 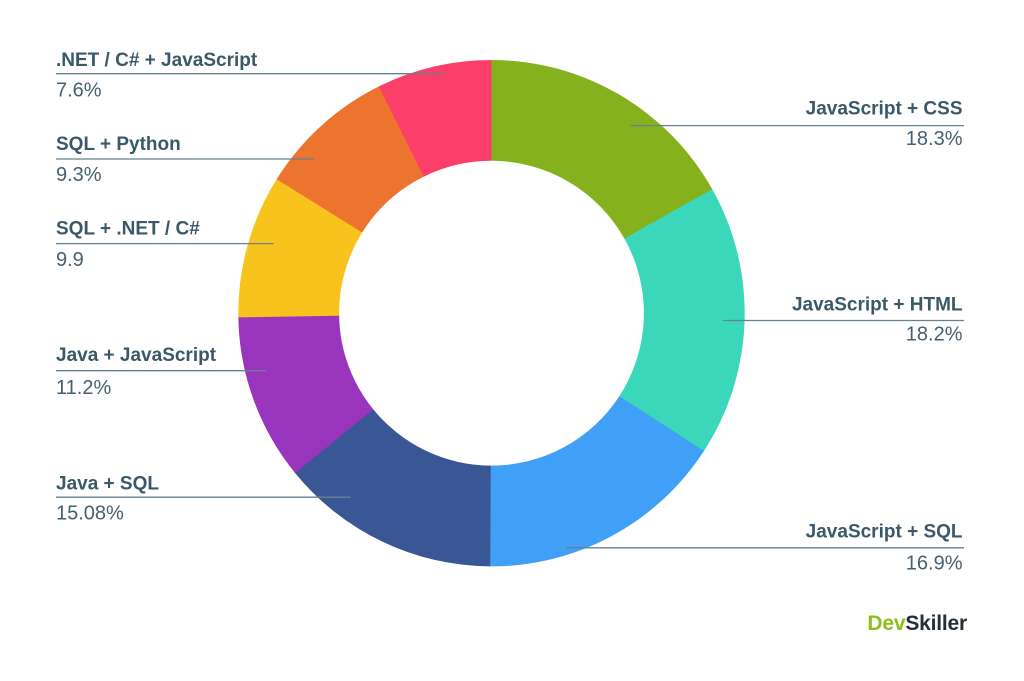 I want to click on svg-text: 16.9%, so click(x=934, y=564).